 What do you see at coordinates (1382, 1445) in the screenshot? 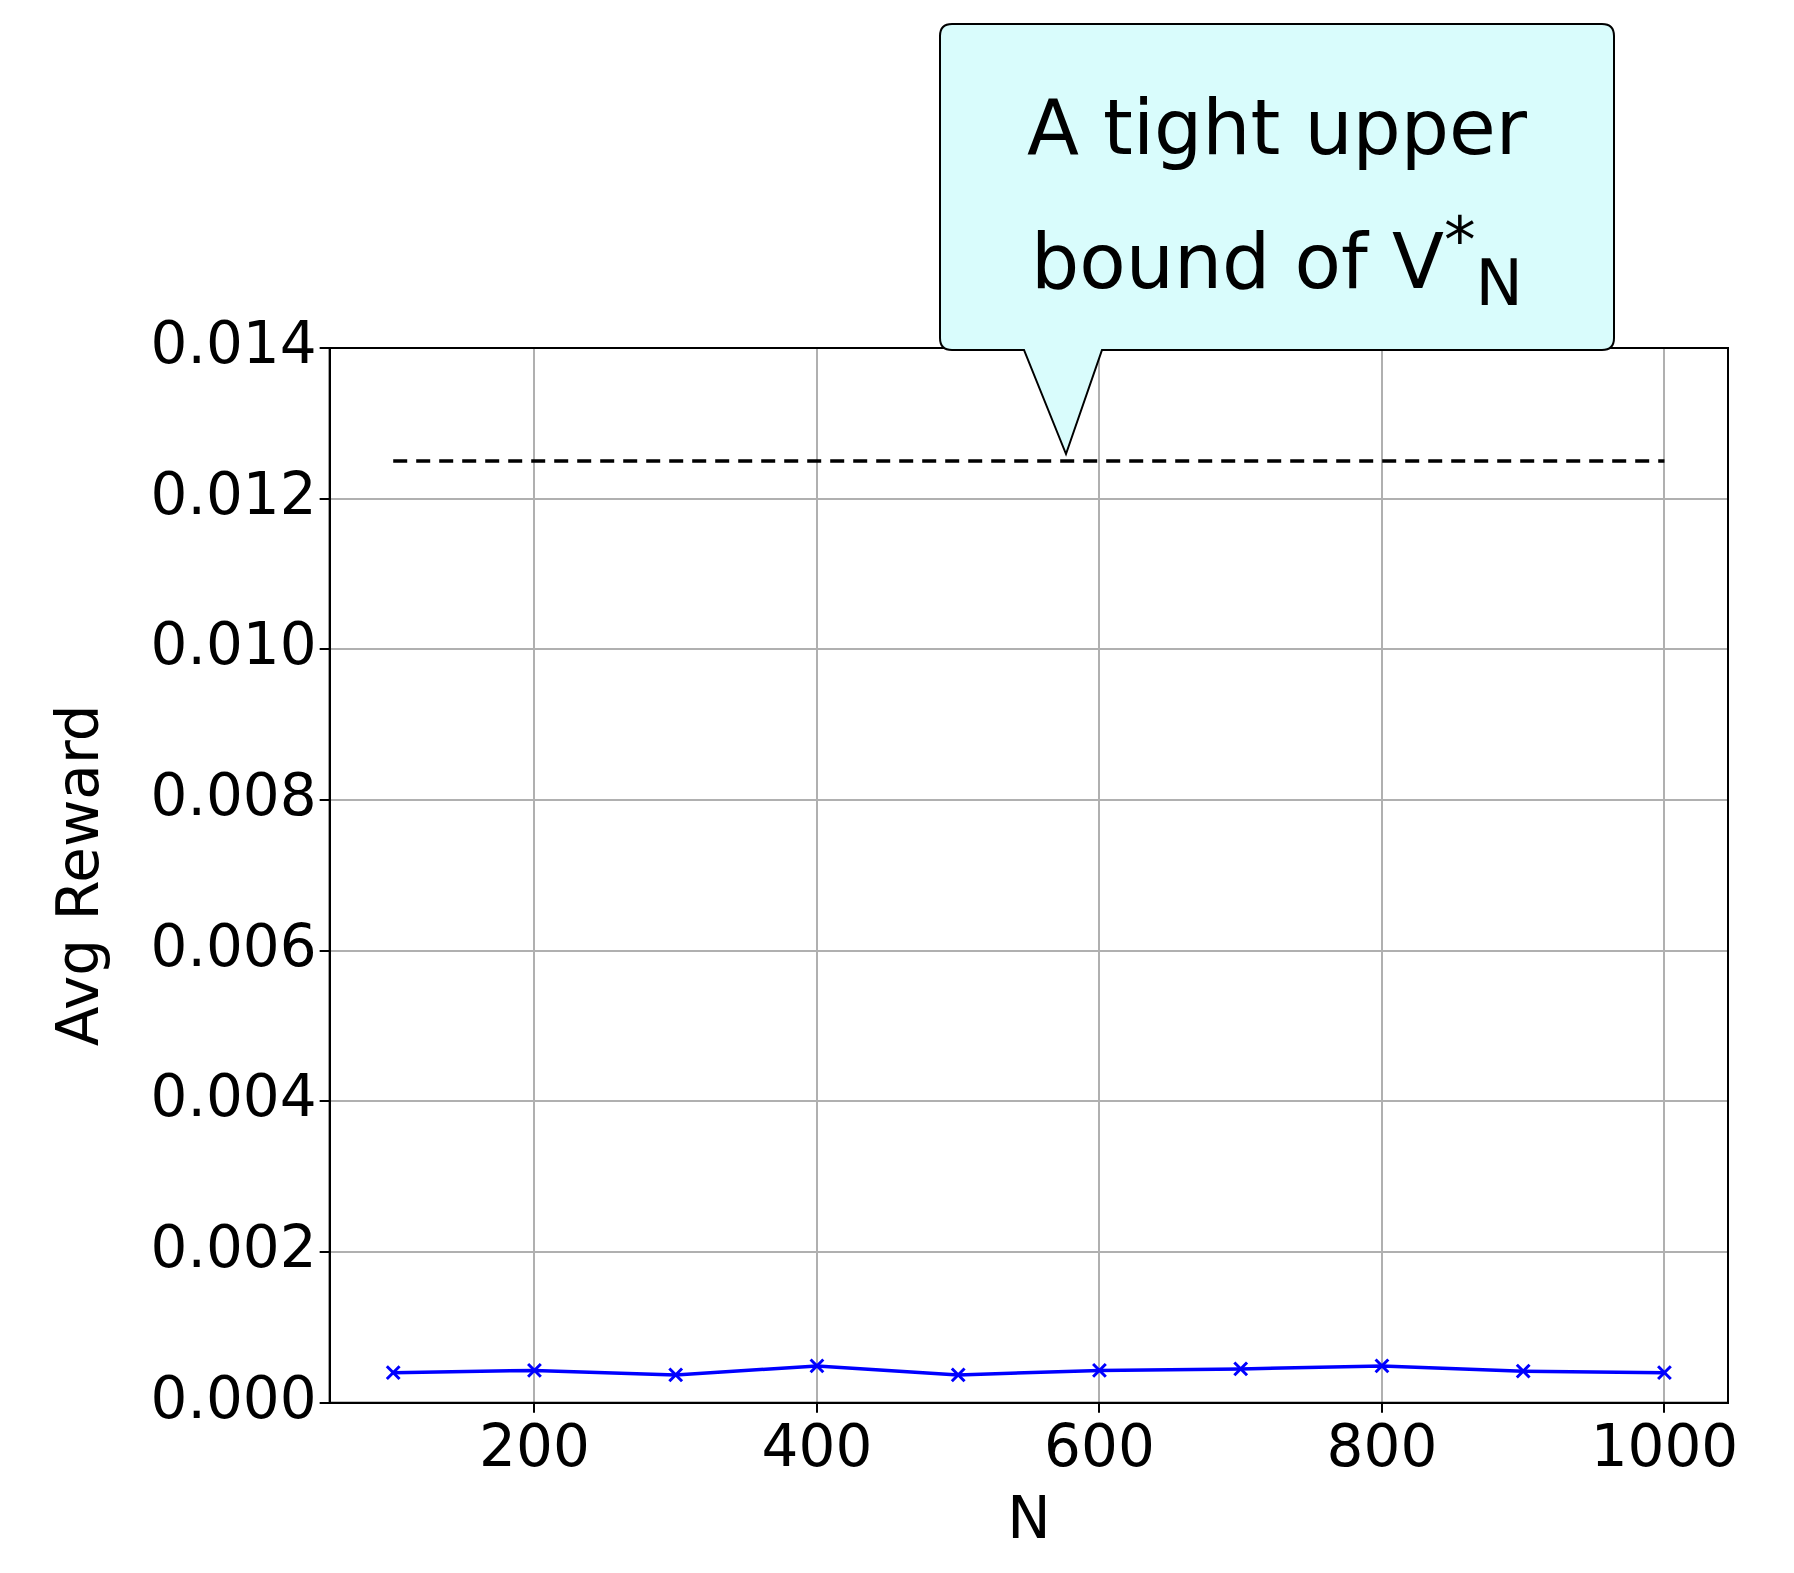
I see `x-tick-label: 800` at bounding box center [1382, 1445].